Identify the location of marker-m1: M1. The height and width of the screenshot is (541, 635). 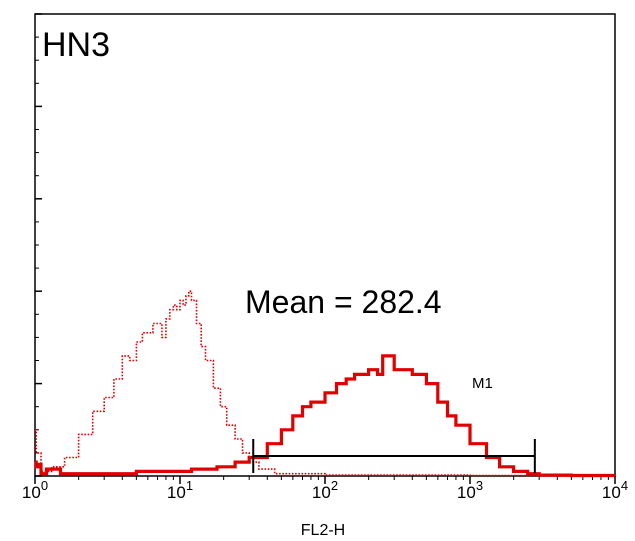
(394, 424).